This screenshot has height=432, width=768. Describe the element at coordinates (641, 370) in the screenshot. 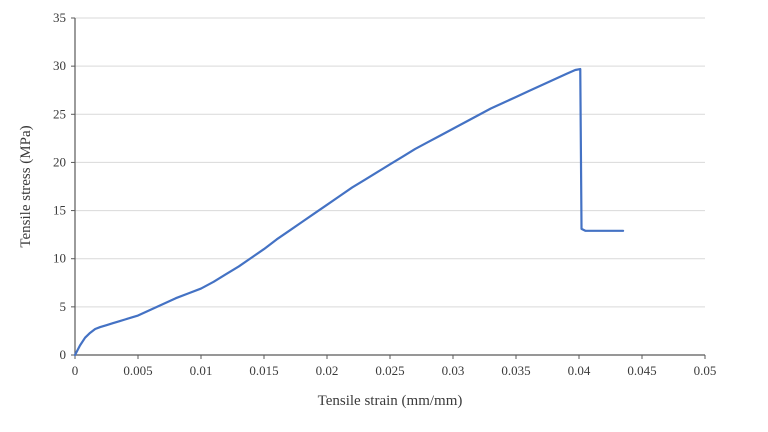

I see `x-tick-label: 0.045` at that location.